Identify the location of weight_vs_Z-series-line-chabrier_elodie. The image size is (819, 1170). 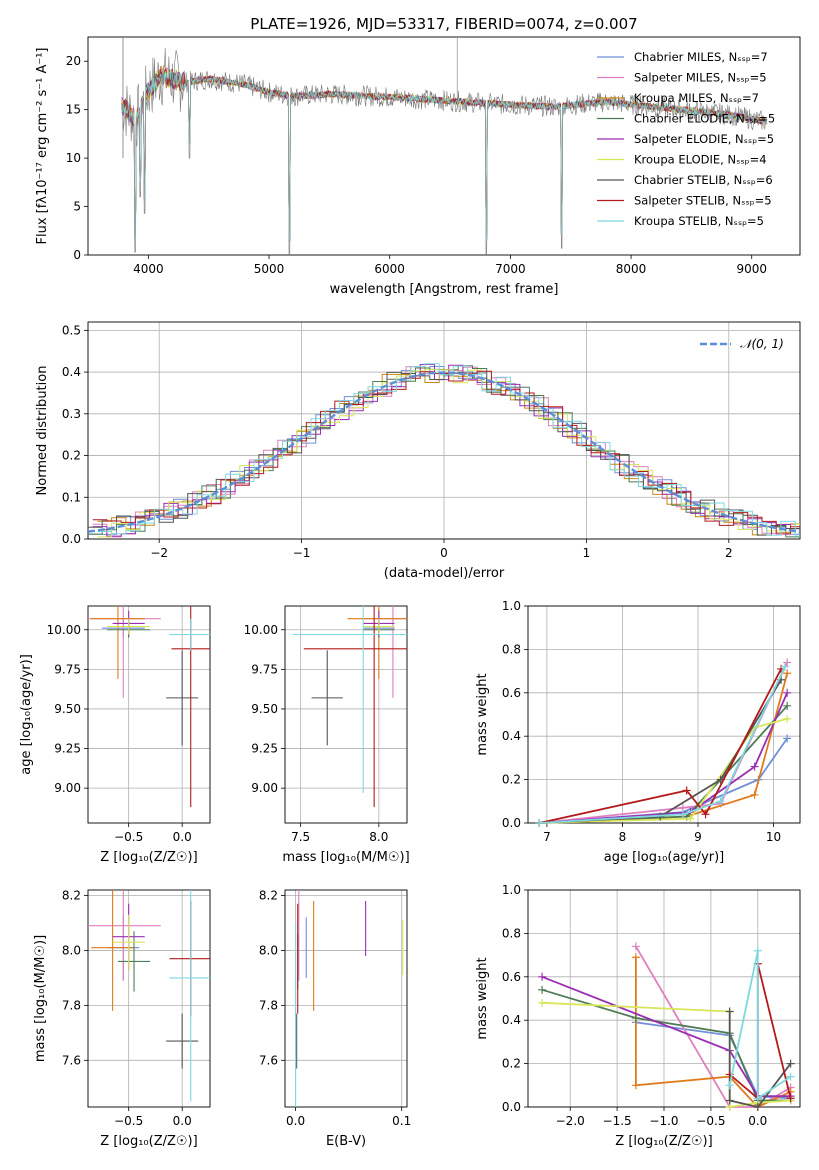
(666, 1045).